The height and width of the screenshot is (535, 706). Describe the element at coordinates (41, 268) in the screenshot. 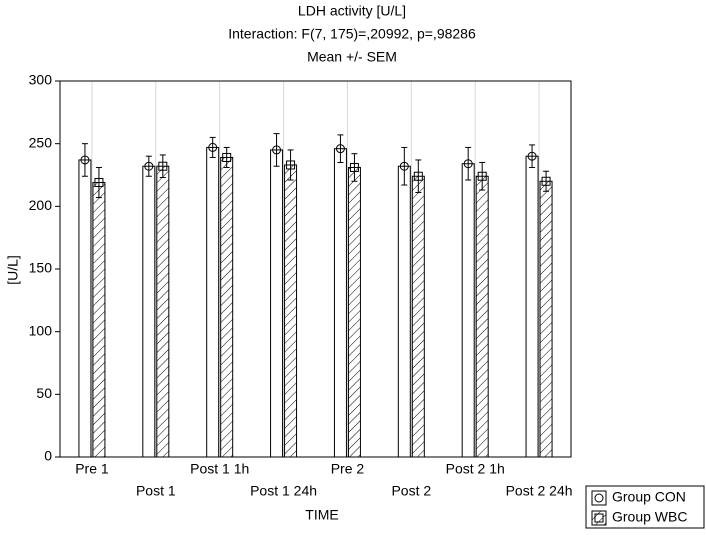

I see `y-tick-label: 150` at that location.